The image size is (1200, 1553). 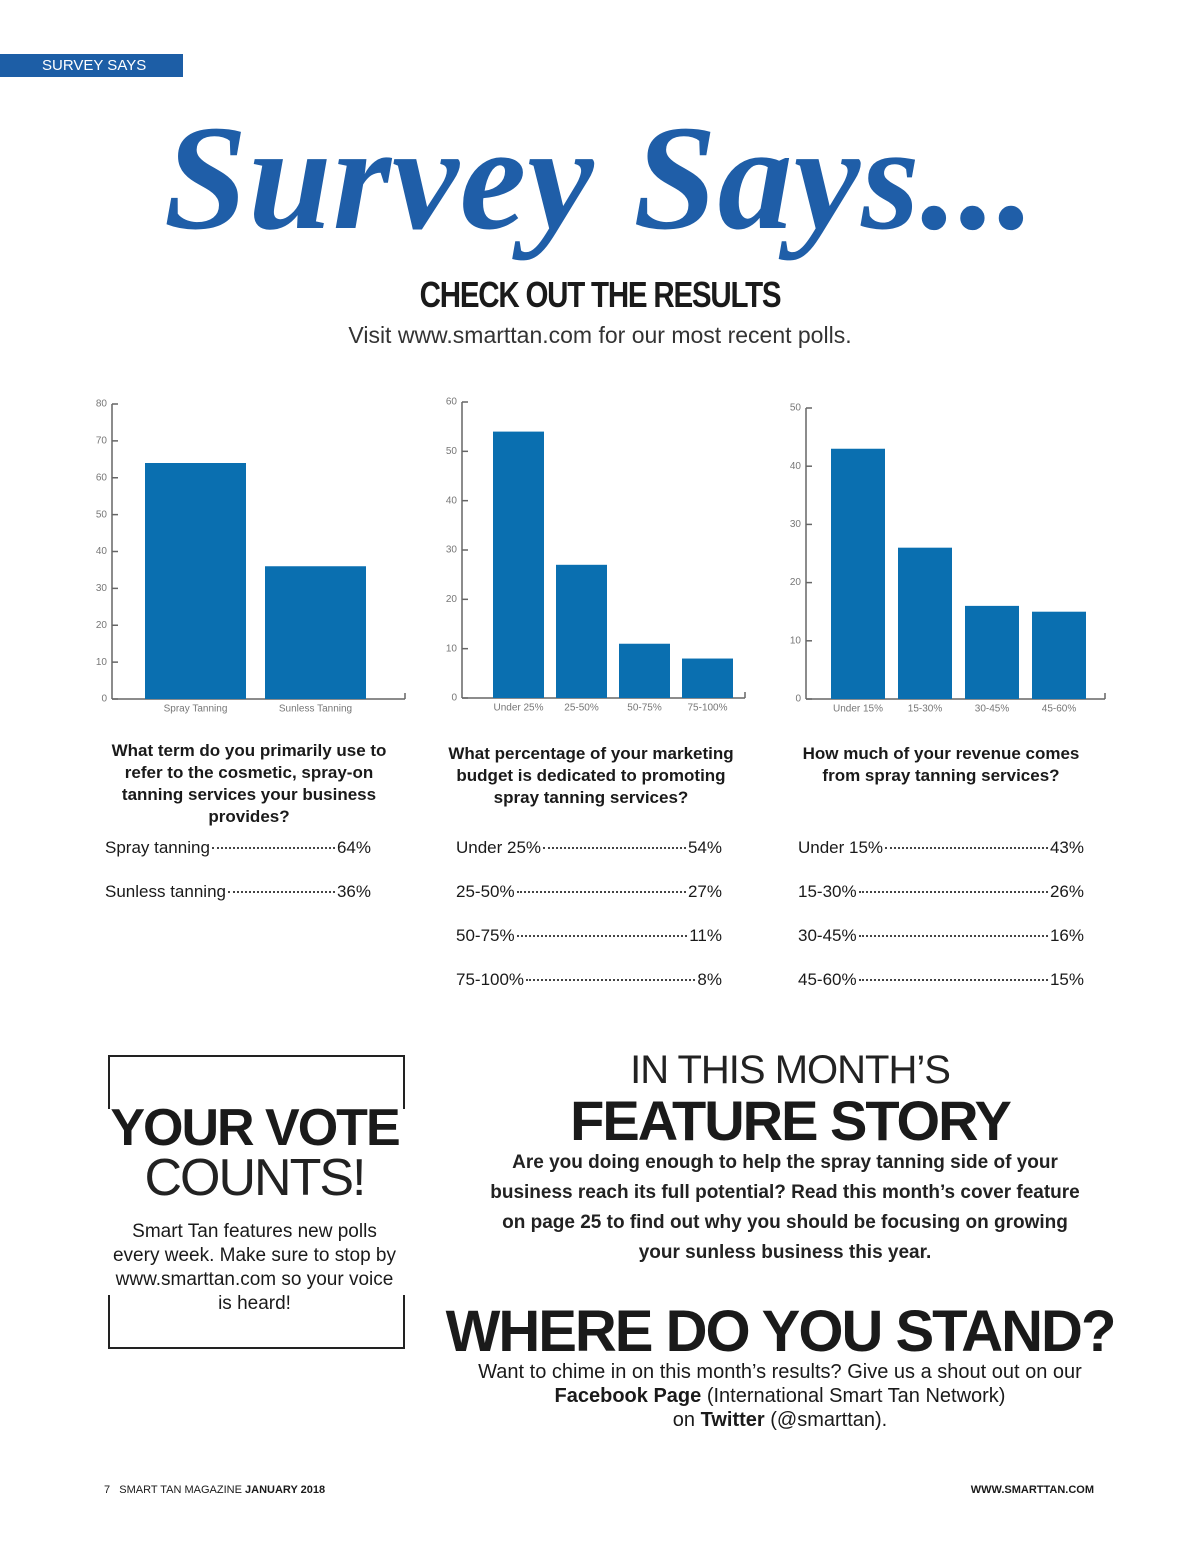 I want to click on result-label: Spray tanning, so click(x=157, y=847).